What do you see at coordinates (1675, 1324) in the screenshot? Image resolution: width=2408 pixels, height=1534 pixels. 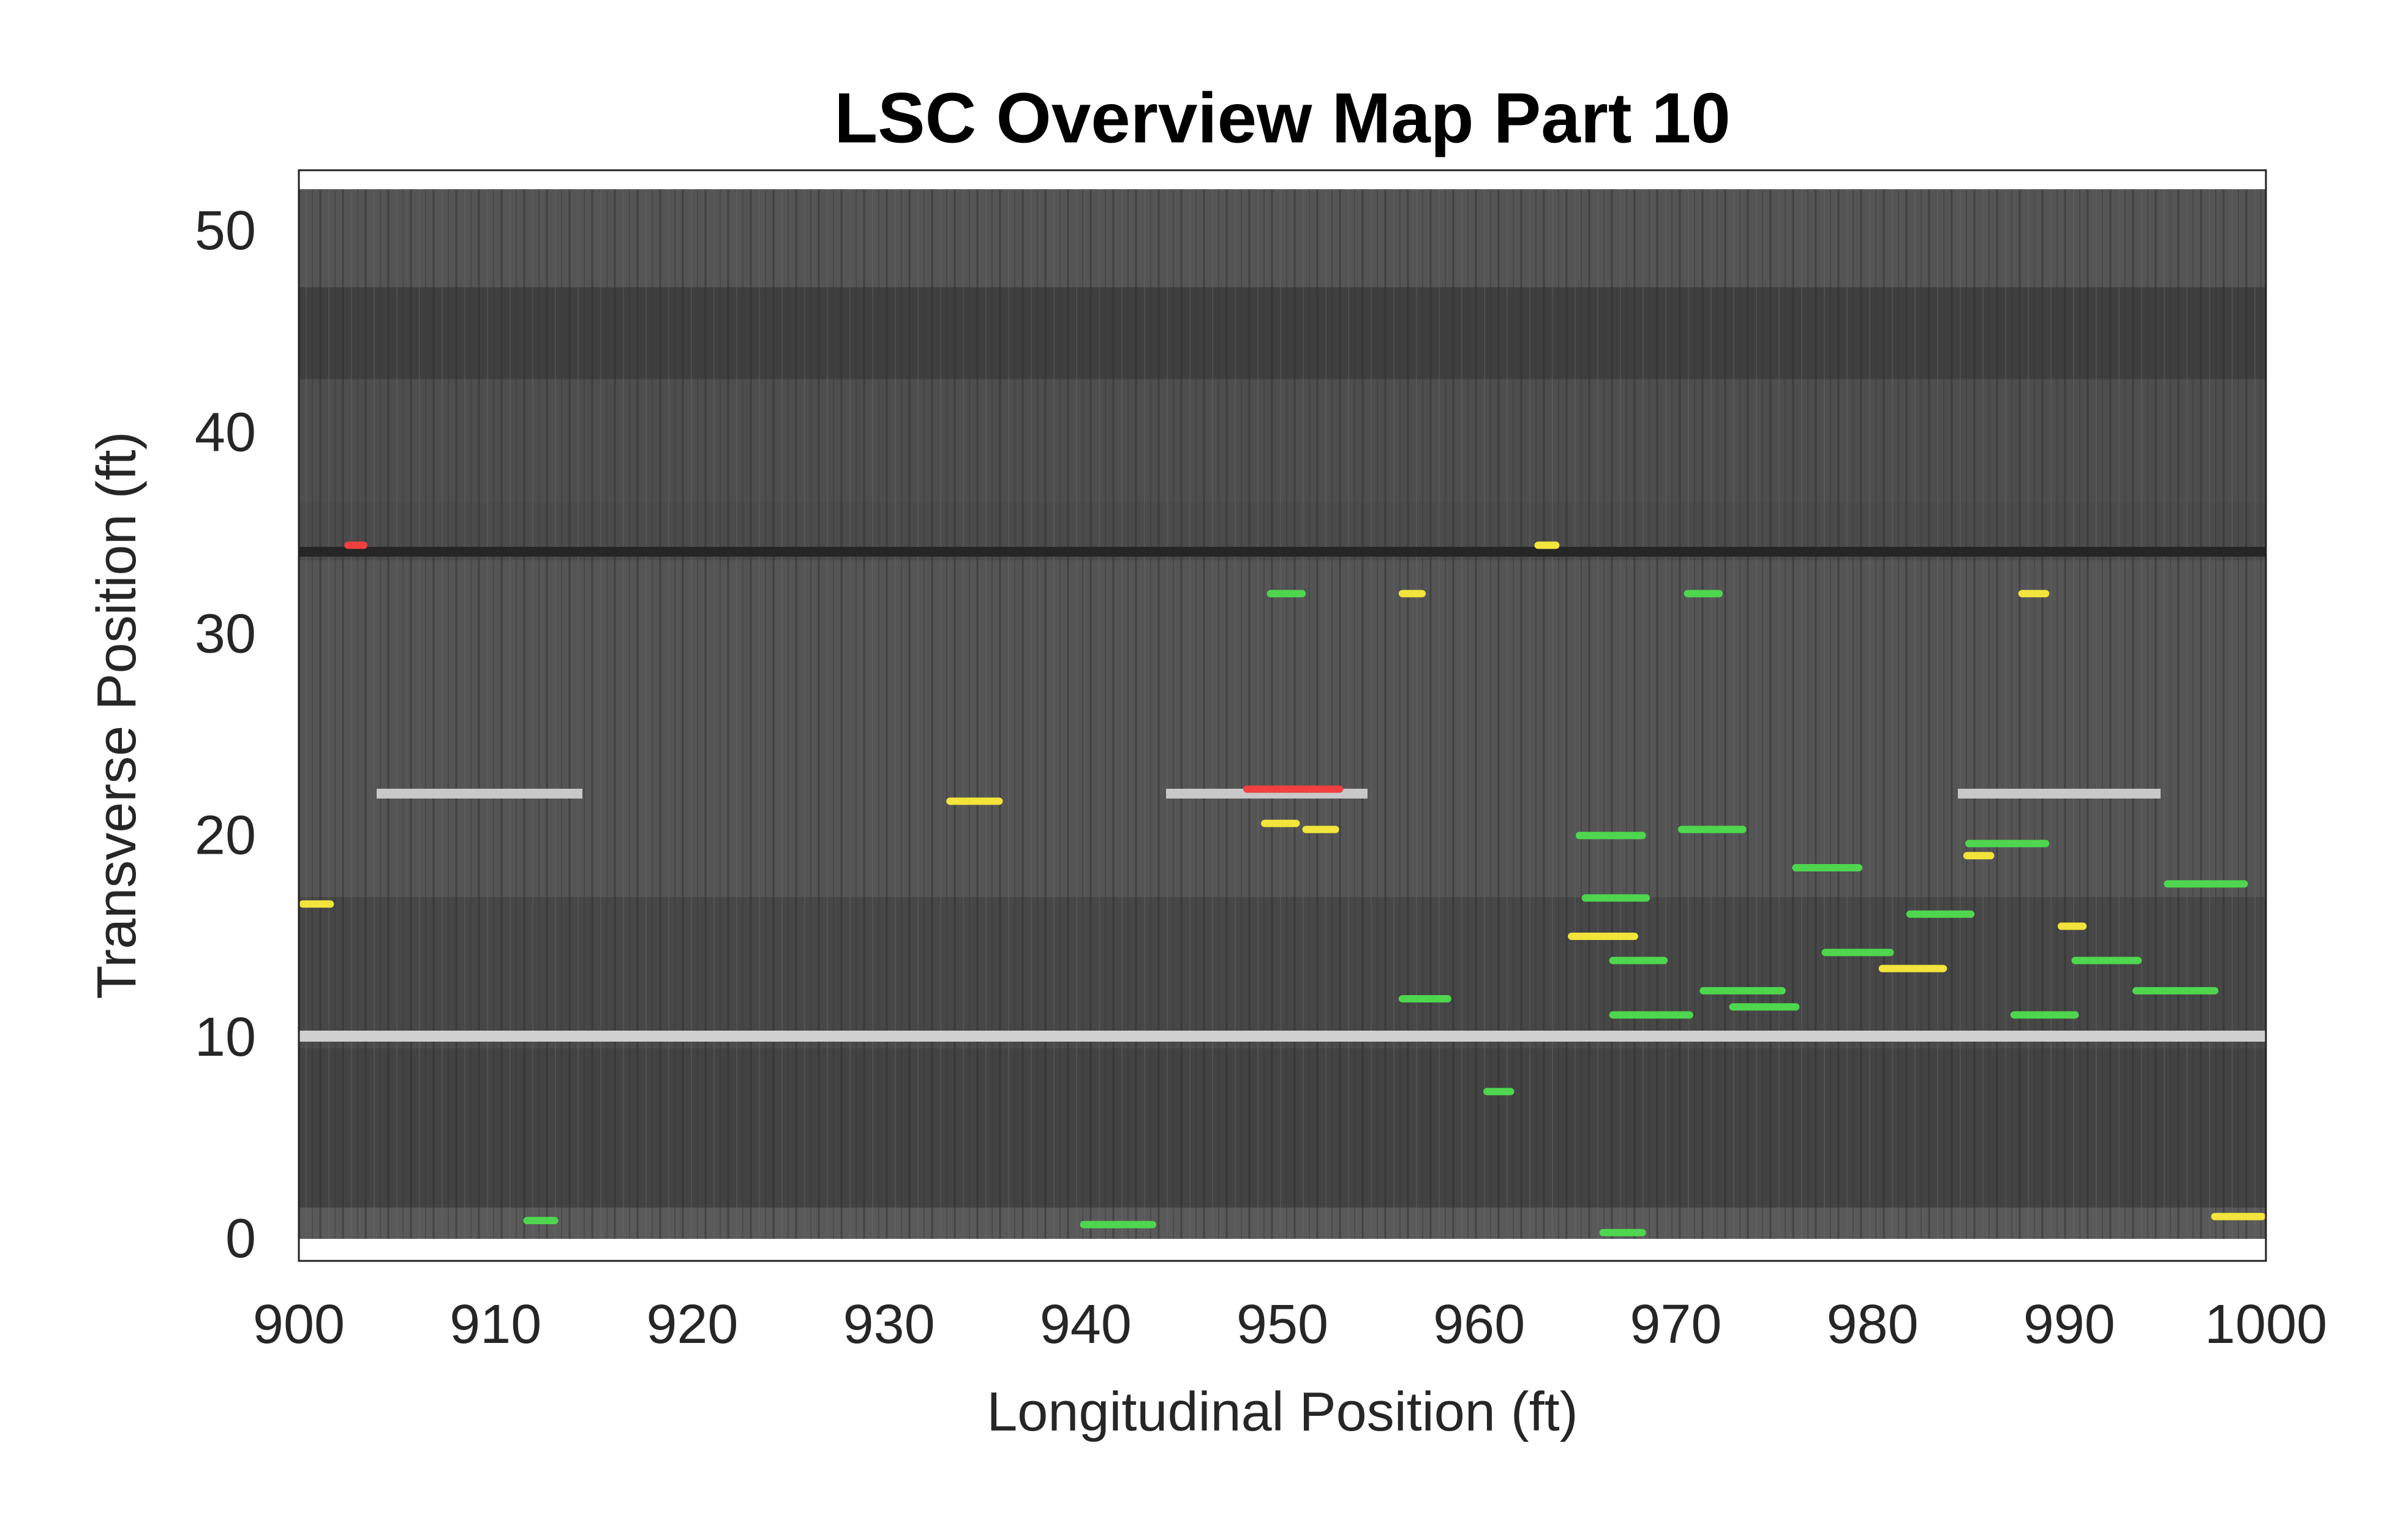 I see `x-tick-label: 970` at bounding box center [1675, 1324].